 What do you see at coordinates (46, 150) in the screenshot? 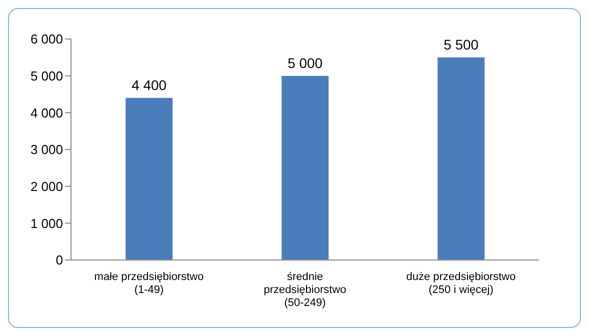
I see `y-tick-label: 3 000` at bounding box center [46, 150].